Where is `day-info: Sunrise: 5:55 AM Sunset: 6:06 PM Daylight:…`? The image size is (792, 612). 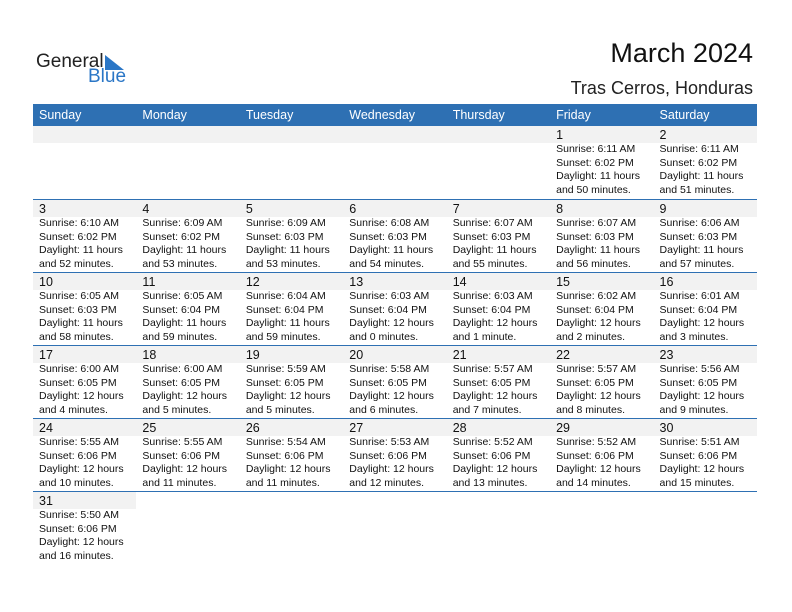
day-info: Sunrise: 5:55 AM Sunset: 6:06 PM Daylight:… is located at coordinates (187, 463).